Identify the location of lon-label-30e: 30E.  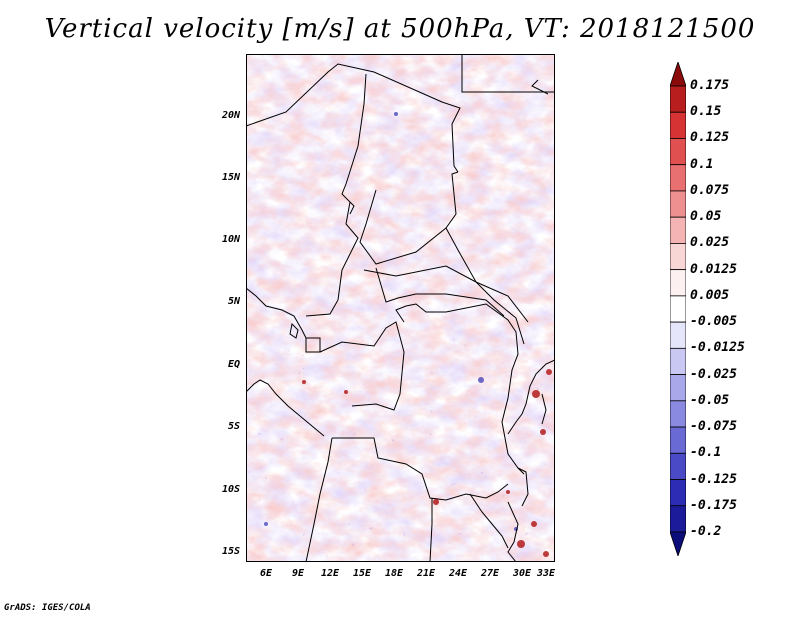
(522, 573).